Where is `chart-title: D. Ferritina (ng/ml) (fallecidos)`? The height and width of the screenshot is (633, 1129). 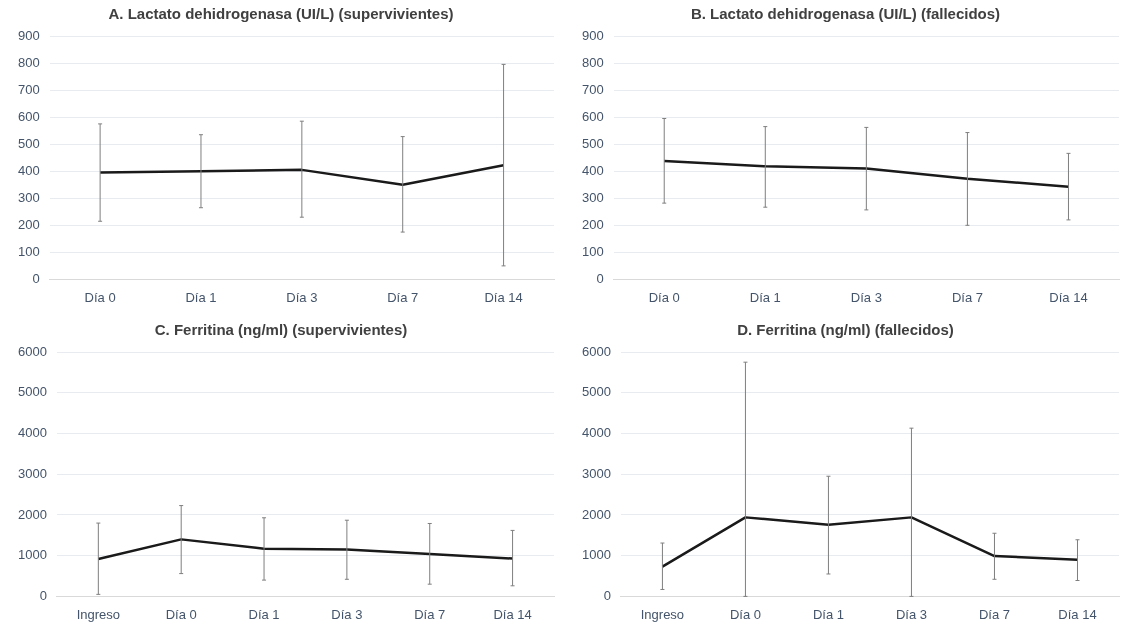
chart-title: D. Ferritina (ng/ml) (fallecidos) is located at coordinates (845, 330).